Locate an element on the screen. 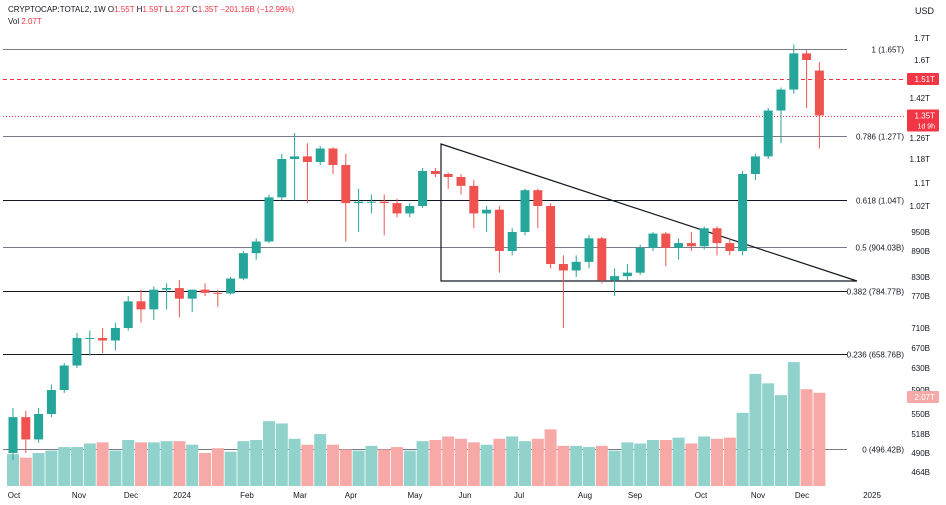 Image resolution: width=946 pixels, height=505 pixels. time-tick-label: 2025 is located at coordinates (872, 495).